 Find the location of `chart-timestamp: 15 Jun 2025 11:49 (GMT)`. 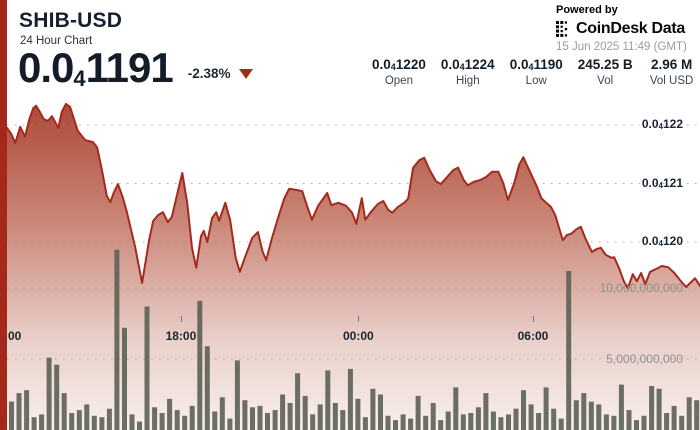

chart-timestamp: 15 Jun 2025 11:49 (GMT) is located at coordinates (621, 47).